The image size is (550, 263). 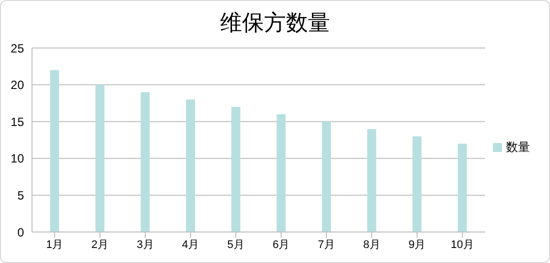 What do you see at coordinates (17, 159) in the screenshot?
I see `y-tick-label: 10` at bounding box center [17, 159].